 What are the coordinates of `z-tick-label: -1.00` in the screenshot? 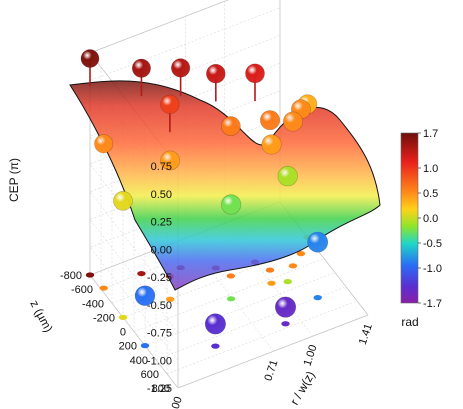 It's located at (159, 361).